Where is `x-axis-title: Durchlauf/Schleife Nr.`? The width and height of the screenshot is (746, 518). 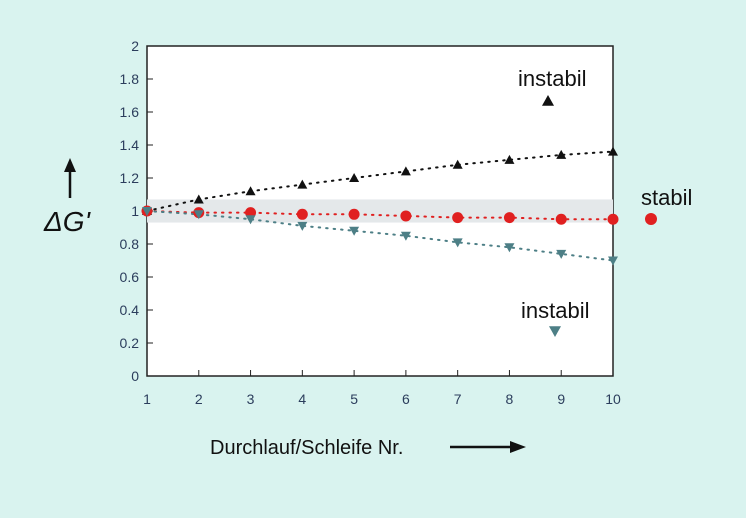 x-axis-title: Durchlauf/Schleife Nr. is located at coordinates (368, 448).